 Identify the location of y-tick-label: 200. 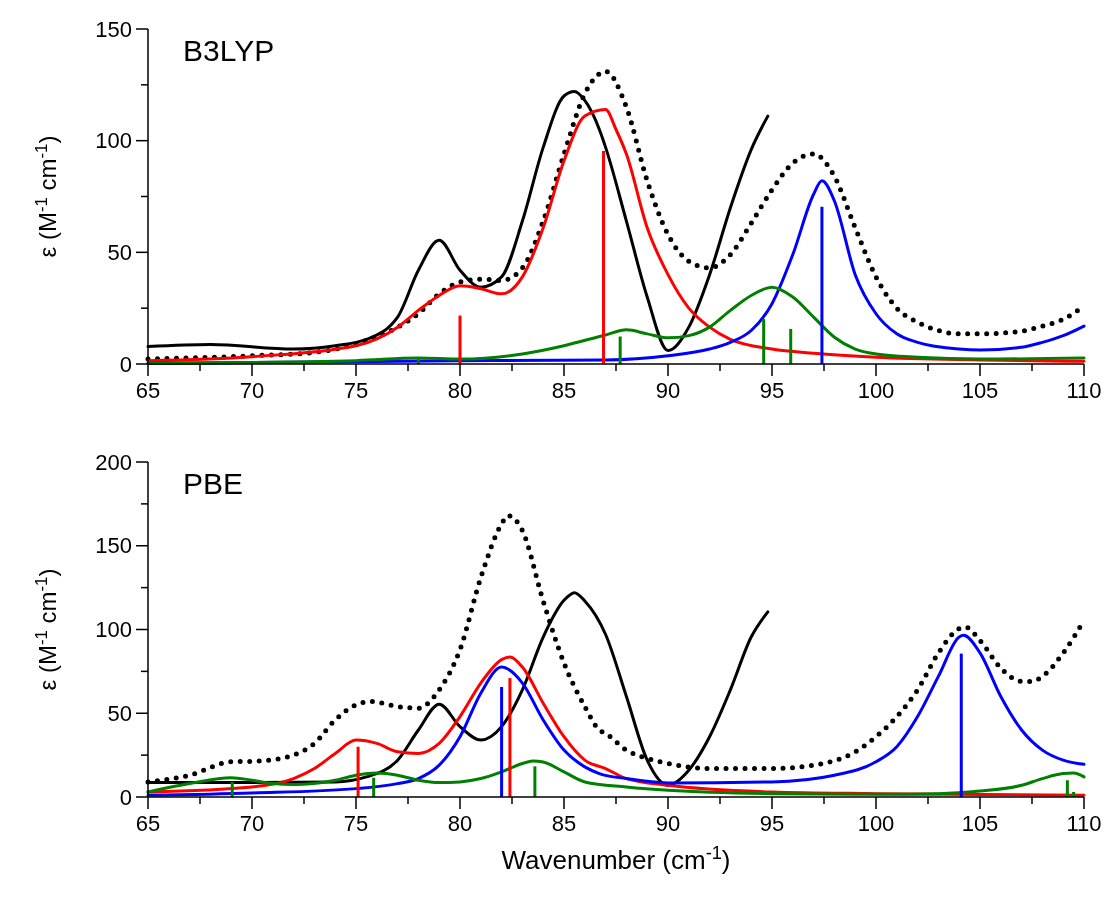
(113, 462).